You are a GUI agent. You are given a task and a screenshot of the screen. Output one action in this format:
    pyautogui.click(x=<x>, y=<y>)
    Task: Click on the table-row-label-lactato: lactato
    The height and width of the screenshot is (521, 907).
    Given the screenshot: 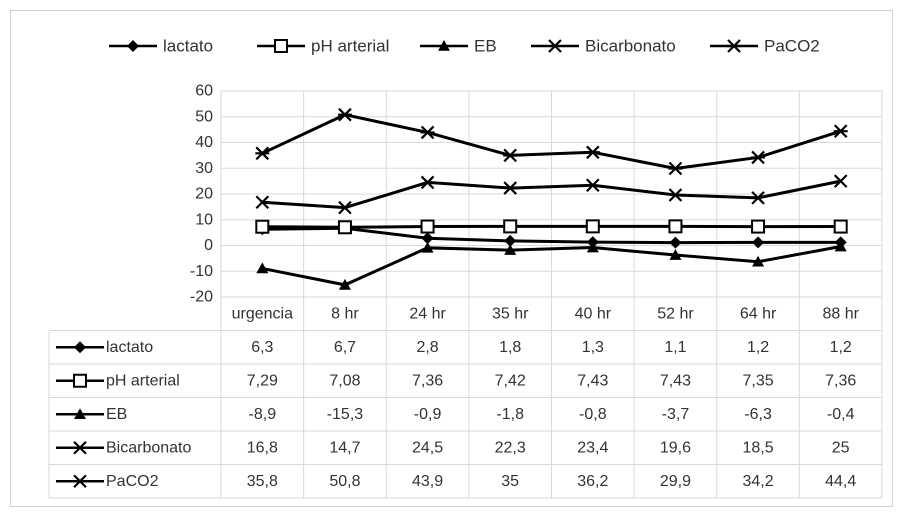 What is the action you would take?
    pyautogui.click(x=129, y=347)
    